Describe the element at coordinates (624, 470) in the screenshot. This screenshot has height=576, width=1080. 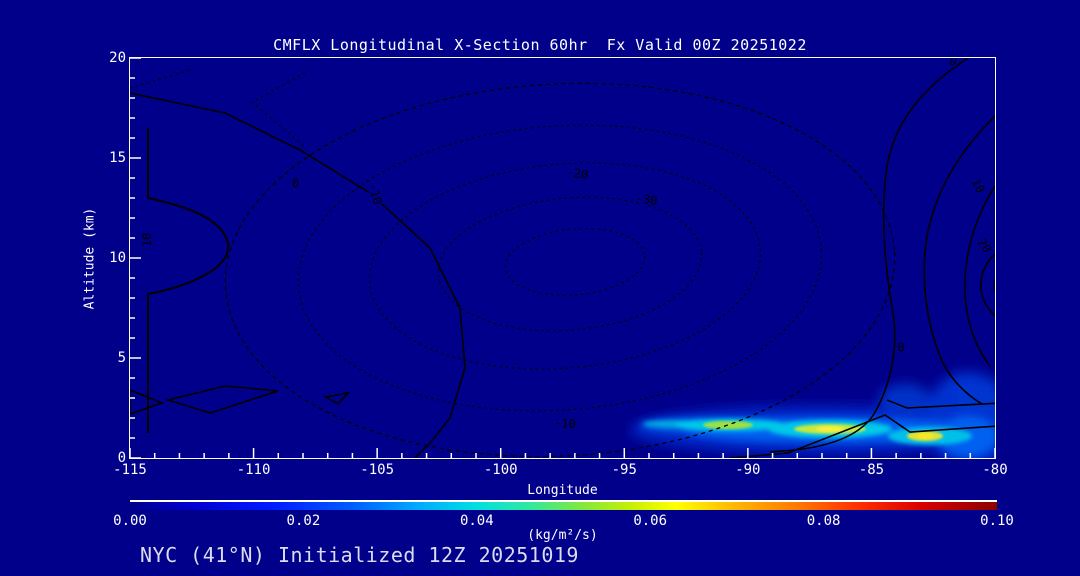
I see `x-tick-label: -95` at that location.